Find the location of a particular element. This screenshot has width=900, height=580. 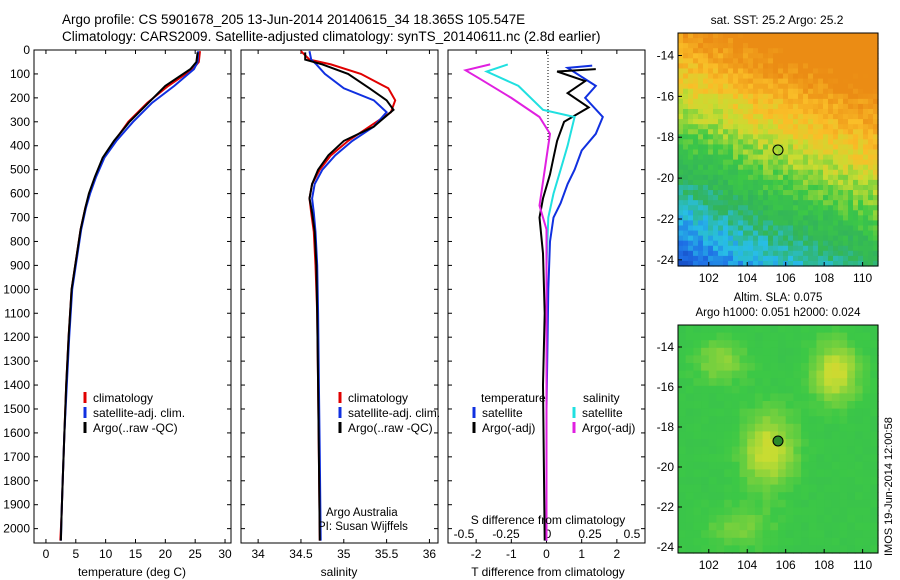

y-tick-label: 1000 is located at coordinates (16, 289).